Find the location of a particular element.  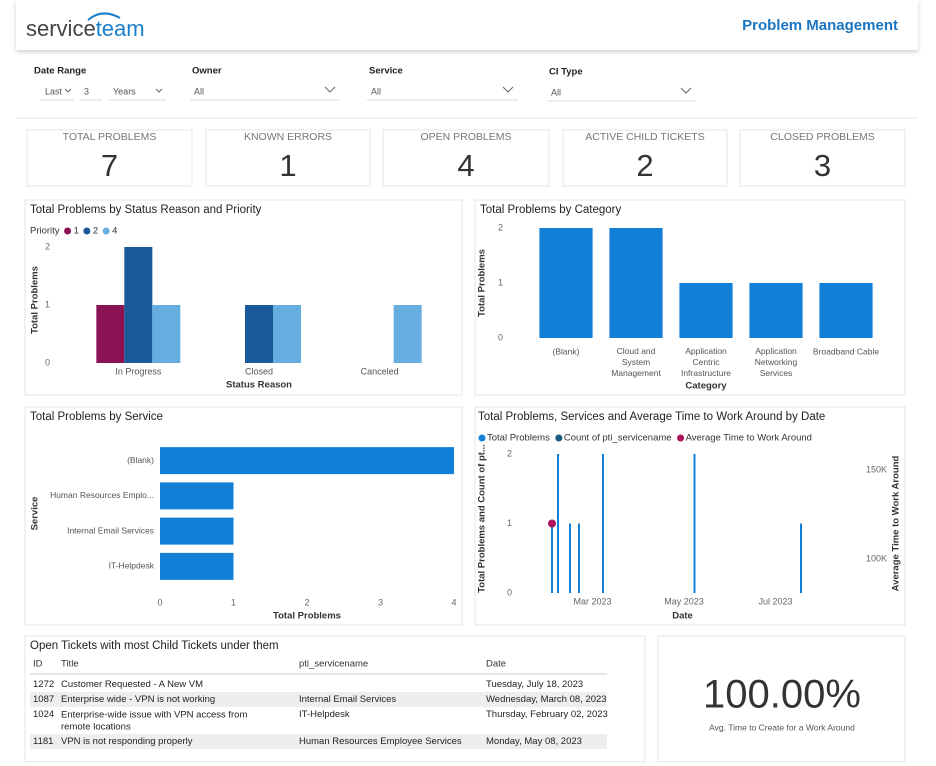

cell: Monday, May 08, 2023 is located at coordinates (534, 741).